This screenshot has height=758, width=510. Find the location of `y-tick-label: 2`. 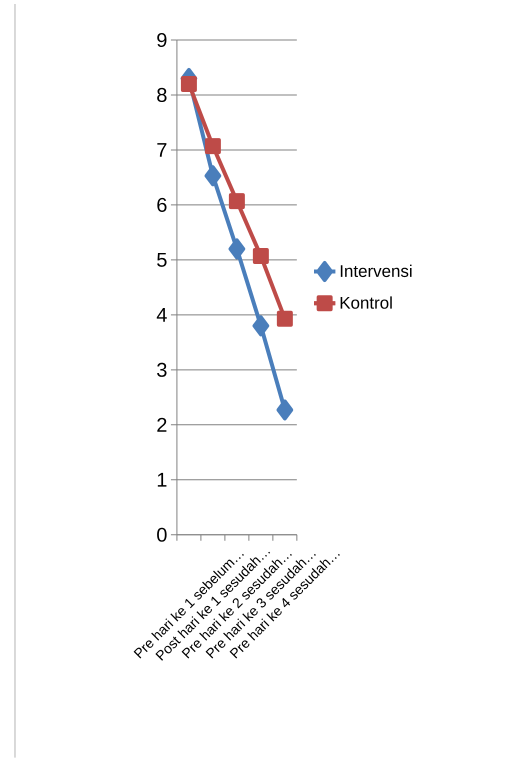

y-tick-label: 2 is located at coordinates (162, 425).